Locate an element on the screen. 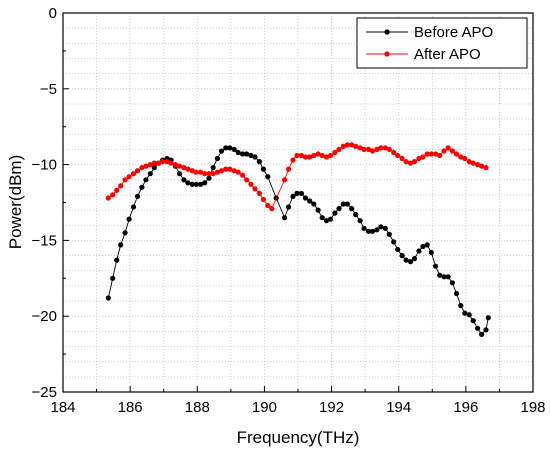  x-tick-label: 188 is located at coordinates (197, 407).